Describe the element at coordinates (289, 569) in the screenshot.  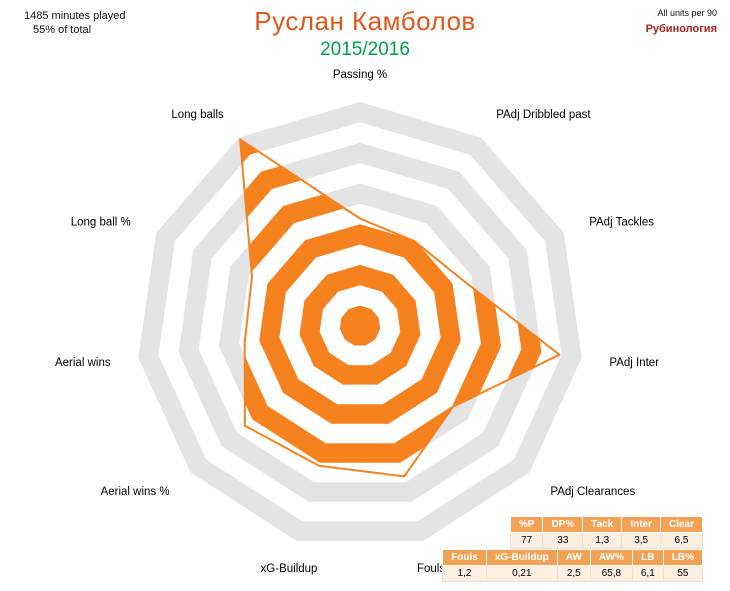
I see `axis-label-xg-buildup: xG-Buildup` at that location.